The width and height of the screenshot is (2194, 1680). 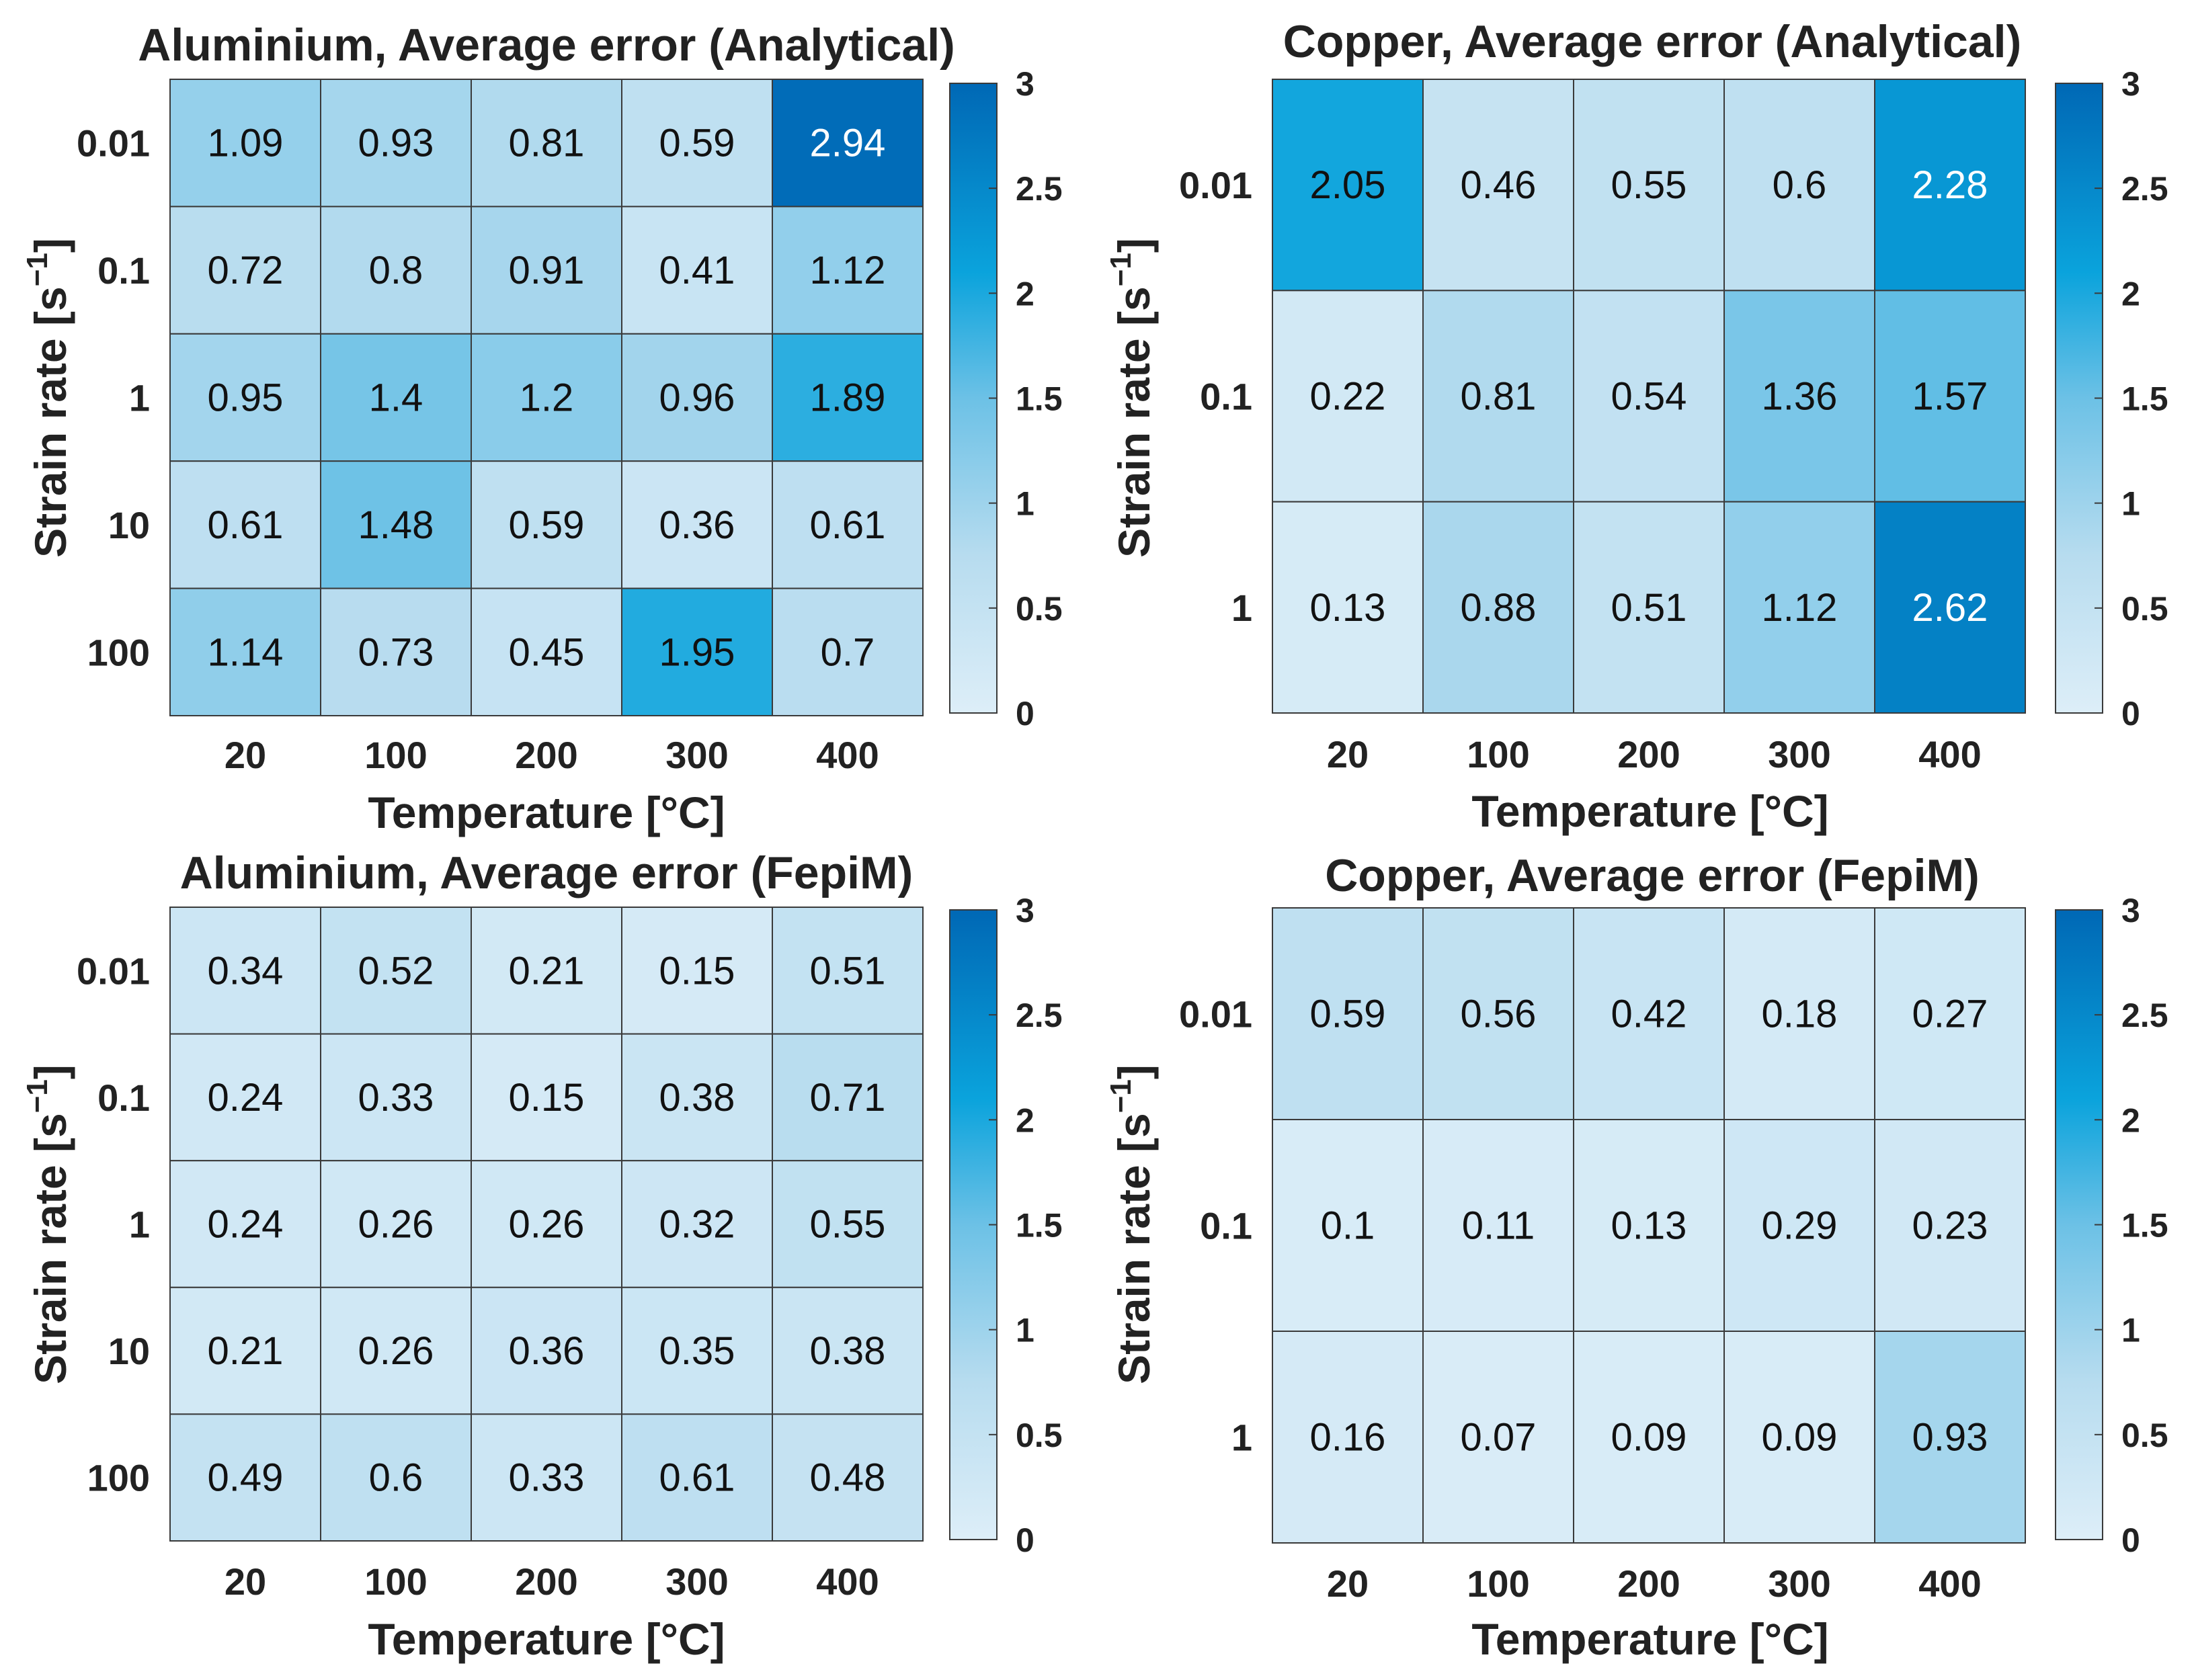 What do you see at coordinates (396, 398) in the screenshot?
I see `cell-label: 1.4` at bounding box center [396, 398].